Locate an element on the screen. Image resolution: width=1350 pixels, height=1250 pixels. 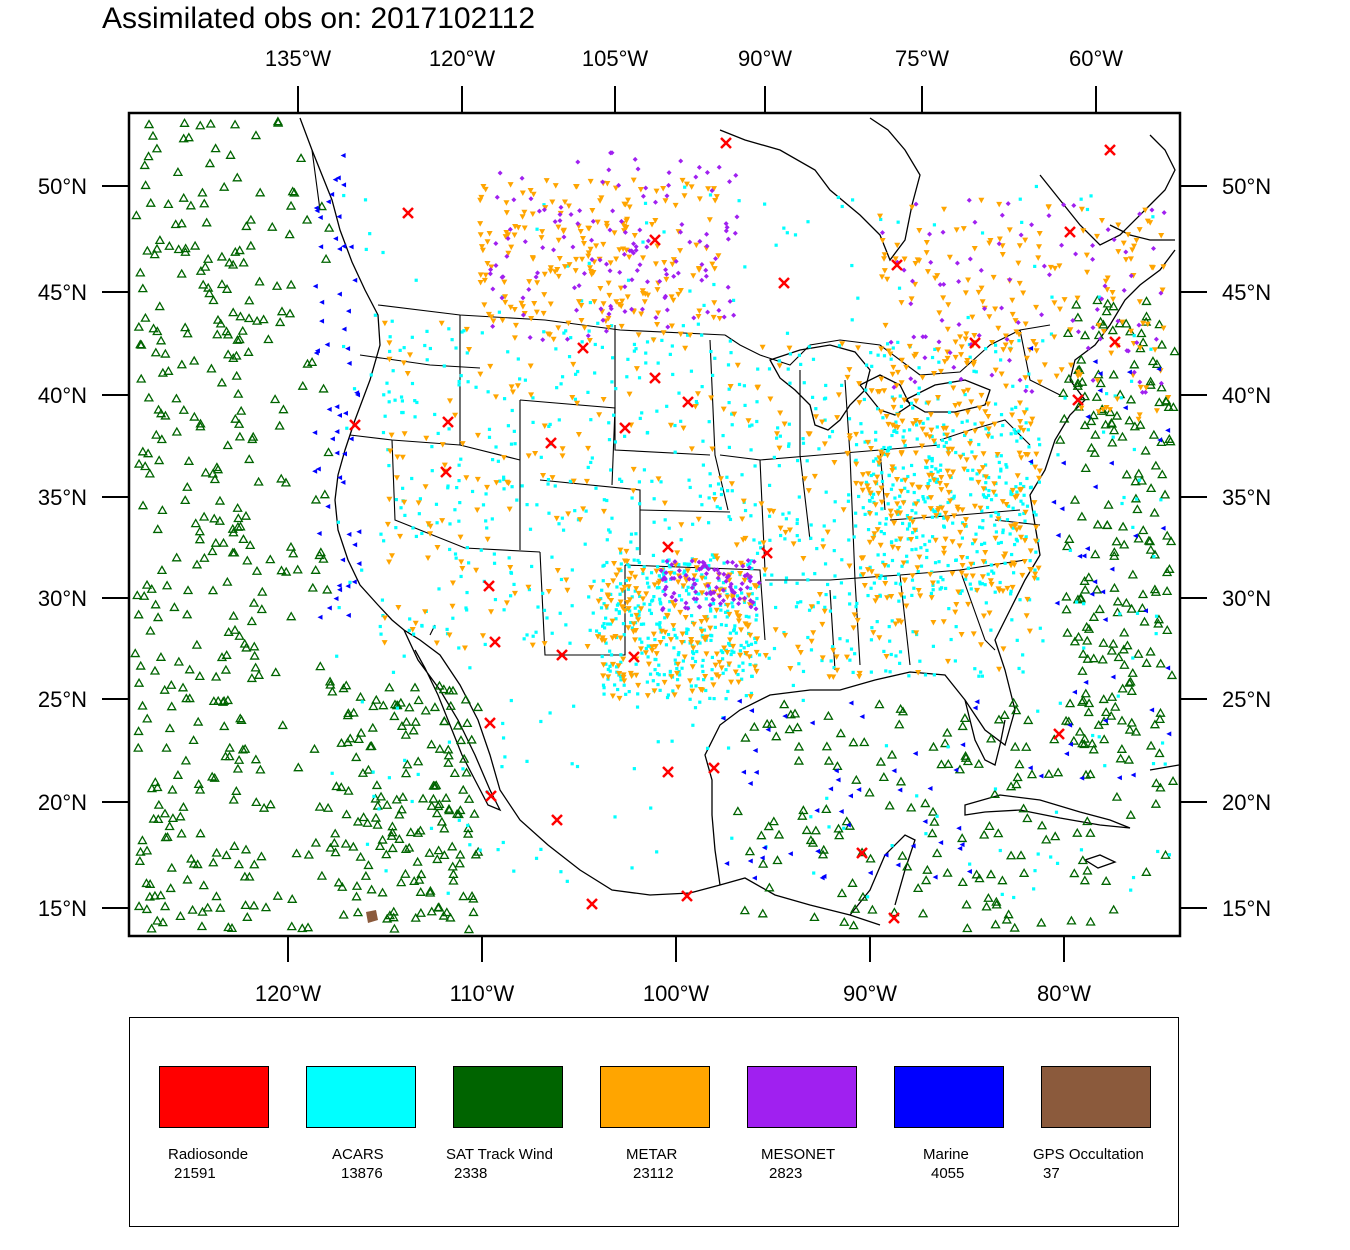
legend-count-marine: 4055 is located at coordinates (948, 1173).